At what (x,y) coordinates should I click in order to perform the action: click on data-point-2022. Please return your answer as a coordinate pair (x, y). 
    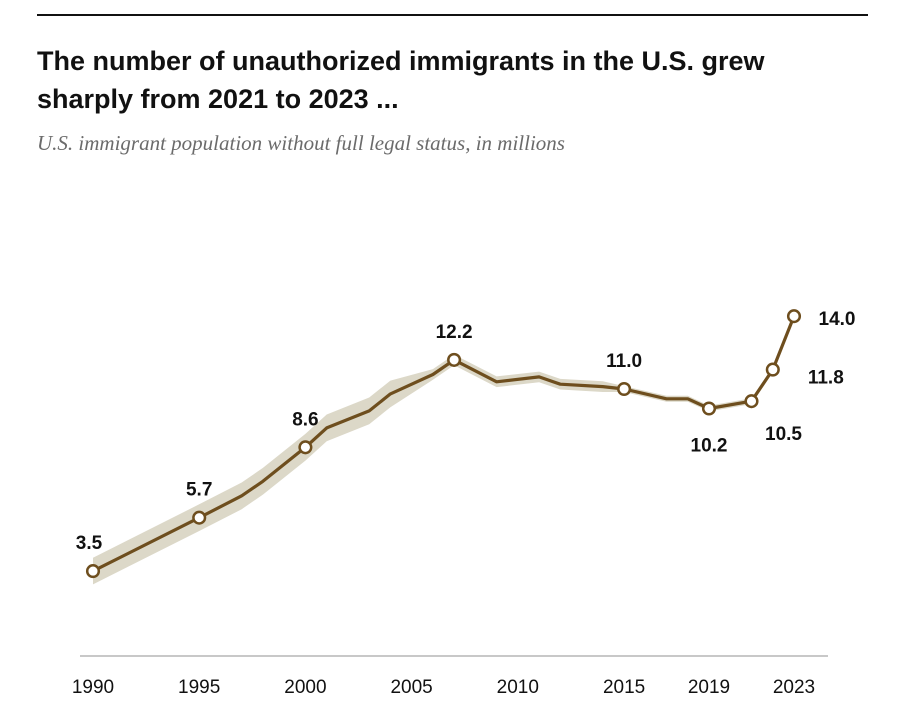
    Looking at the image, I should click on (772, 369).